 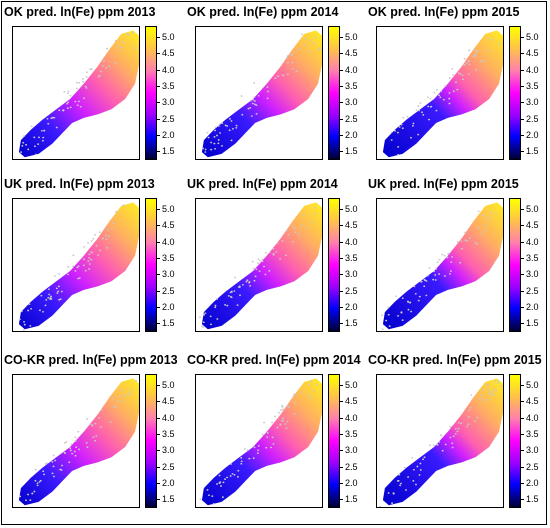 I want to click on panel-title: OK pred. ln(Fe) ppm 2013, so click(x=80, y=12).